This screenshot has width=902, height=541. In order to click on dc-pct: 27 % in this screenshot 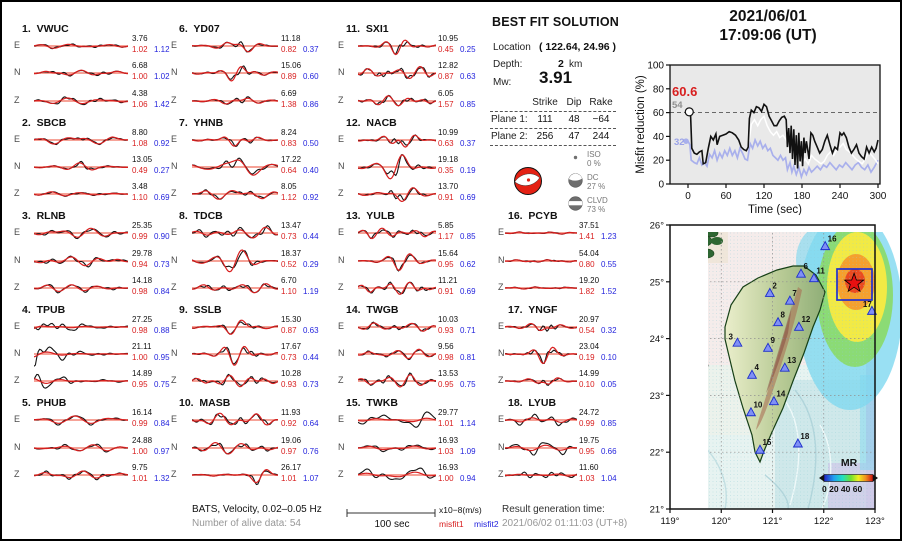, I will do `click(596, 186)`.